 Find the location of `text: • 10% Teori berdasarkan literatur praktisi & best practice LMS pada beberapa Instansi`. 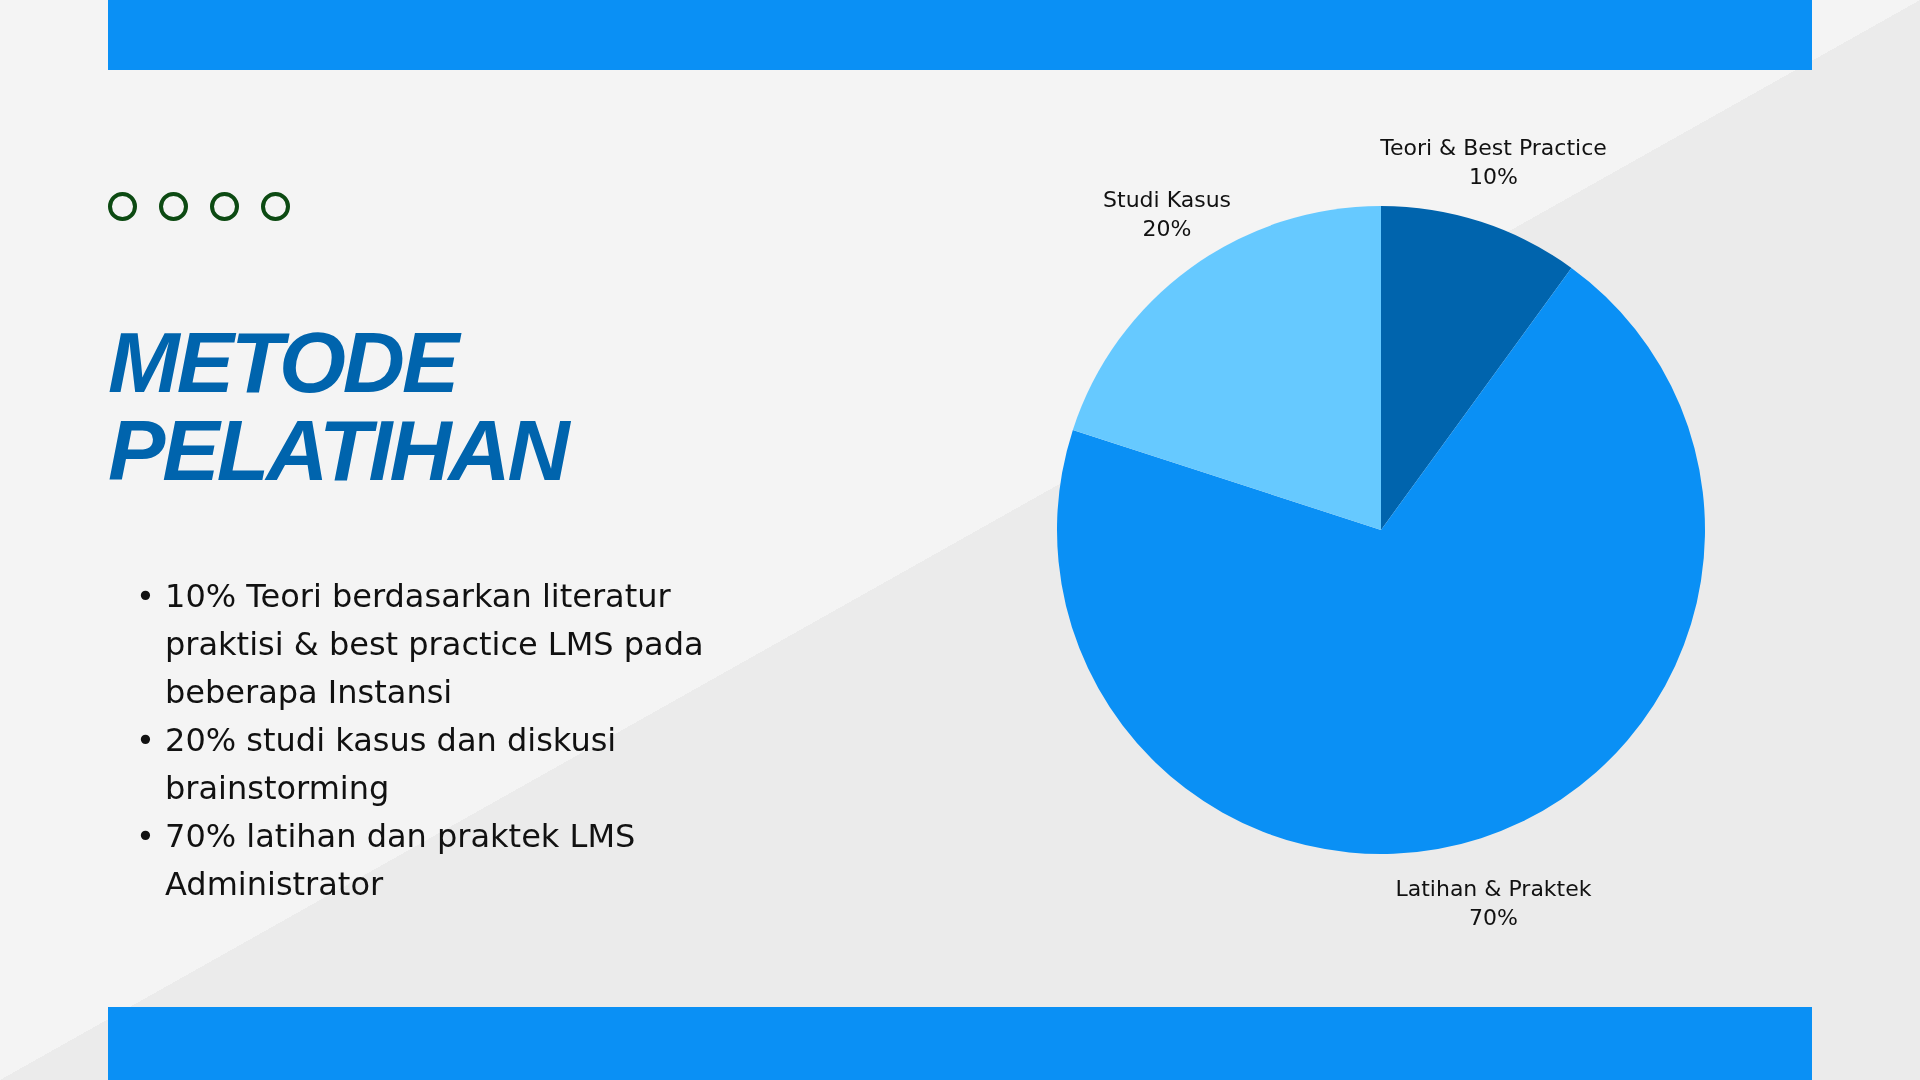

text: • 10% Teori berdasarkan literatur praktisi & best practice LMS pada beberapa Instansi is located at coordinates (420, 644).